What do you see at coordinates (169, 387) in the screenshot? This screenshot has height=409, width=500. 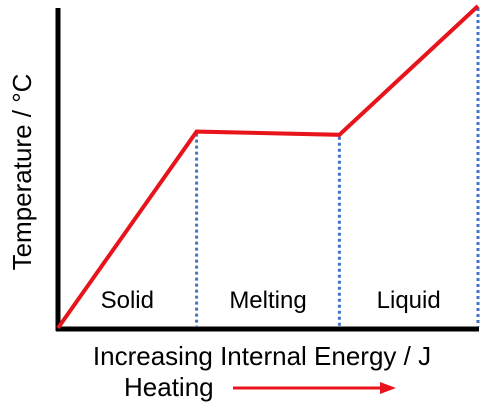 I see `heating-label: Heating` at bounding box center [169, 387].